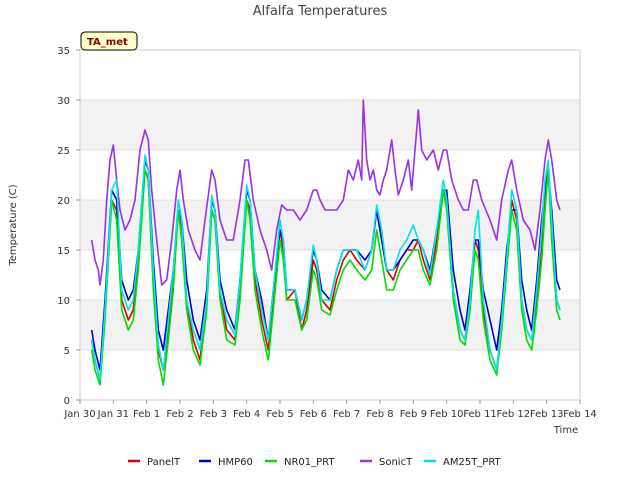  Describe the element at coordinates (63, 101) in the screenshot. I see `y-tick-label: 30` at that location.